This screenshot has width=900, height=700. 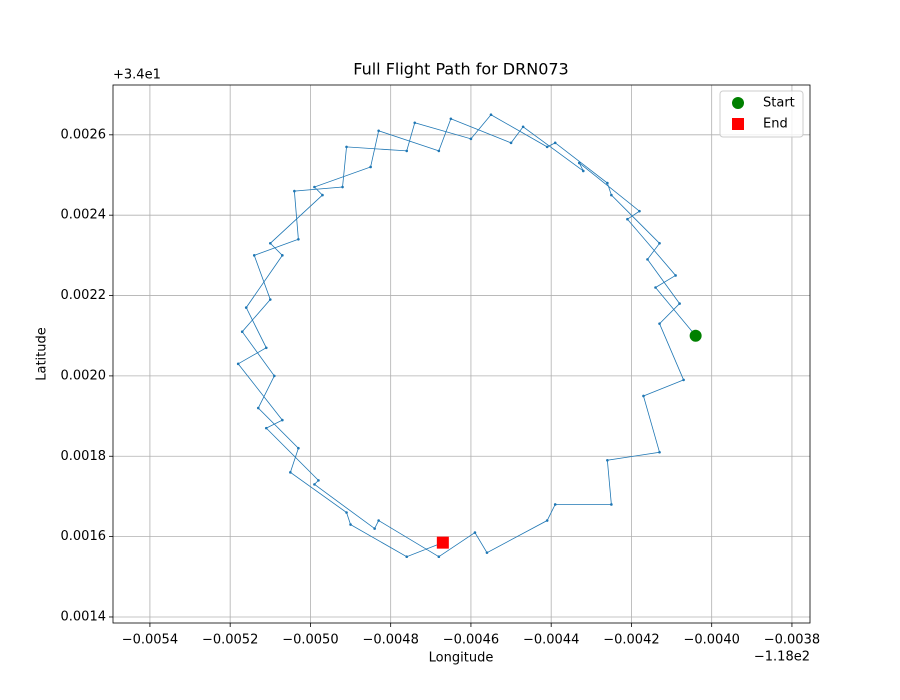 What do you see at coordinates (711, 640) in the screenshot?
I see `x-tick-label: −0.0040` at bounding box center [711, 640].